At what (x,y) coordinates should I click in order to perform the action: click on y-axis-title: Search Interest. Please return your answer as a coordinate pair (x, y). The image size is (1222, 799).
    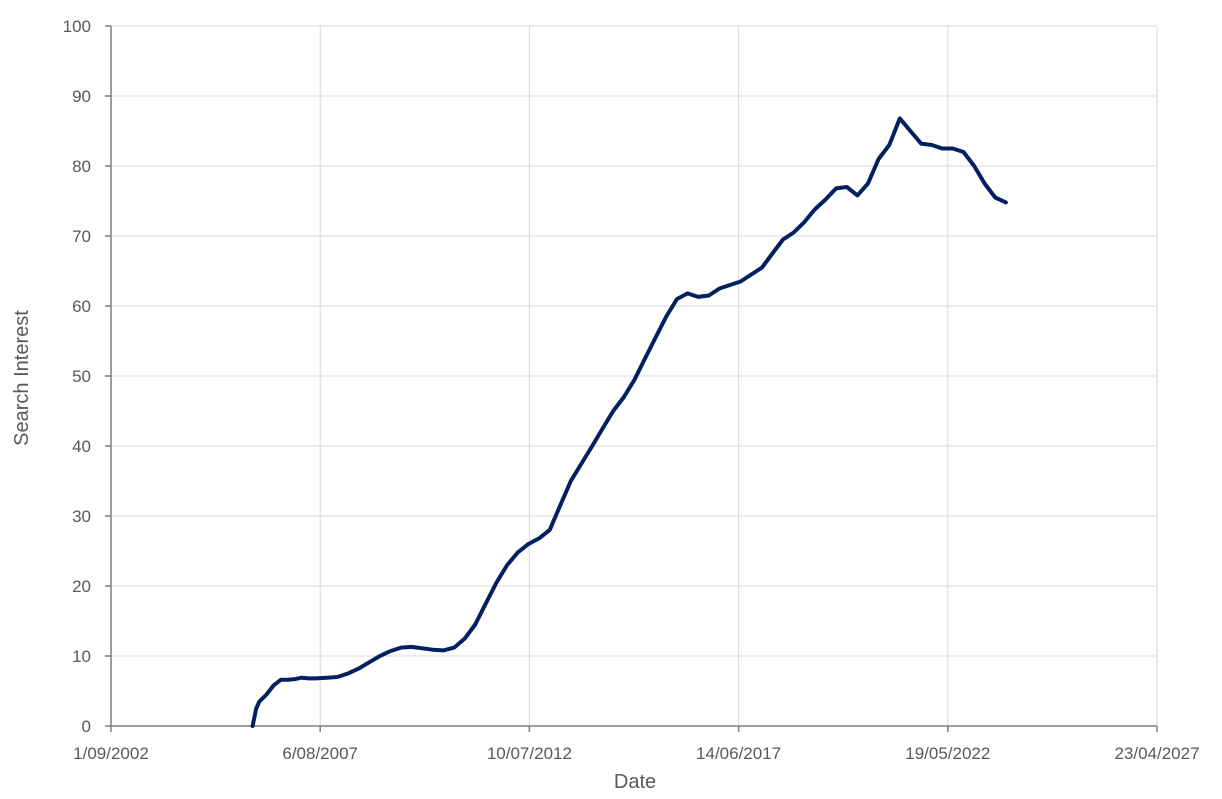
    Looking at the image, I should click on (22, 378).